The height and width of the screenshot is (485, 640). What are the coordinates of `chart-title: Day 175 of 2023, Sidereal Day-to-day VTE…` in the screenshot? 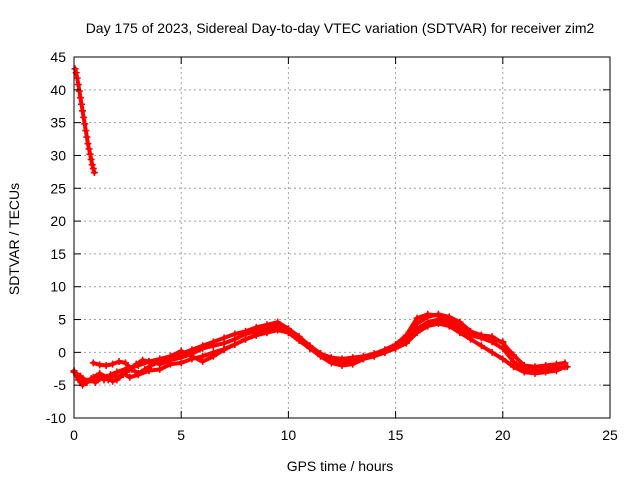 It's located at (340, 28).